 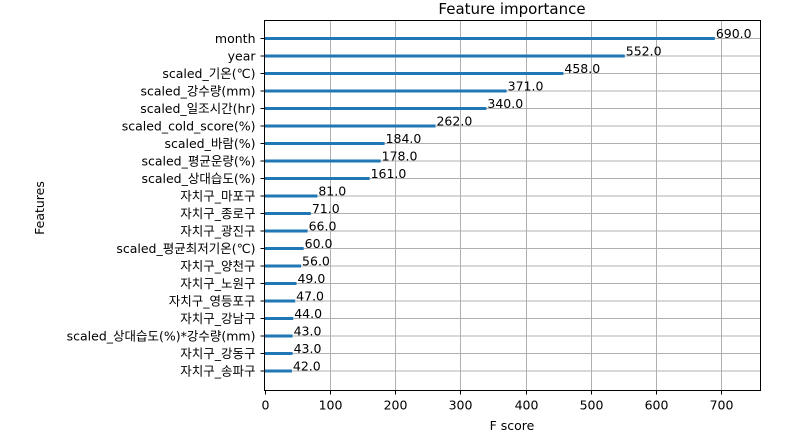 I want to click on x-tick-label: 300, so click(x=461, y=405).